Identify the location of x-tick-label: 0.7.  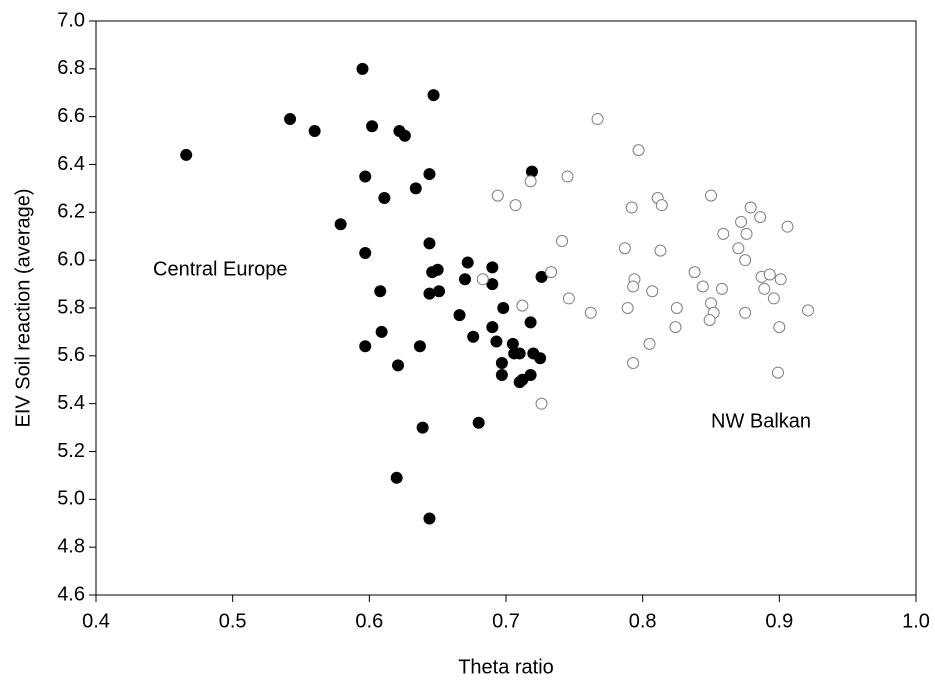
(506, 621).